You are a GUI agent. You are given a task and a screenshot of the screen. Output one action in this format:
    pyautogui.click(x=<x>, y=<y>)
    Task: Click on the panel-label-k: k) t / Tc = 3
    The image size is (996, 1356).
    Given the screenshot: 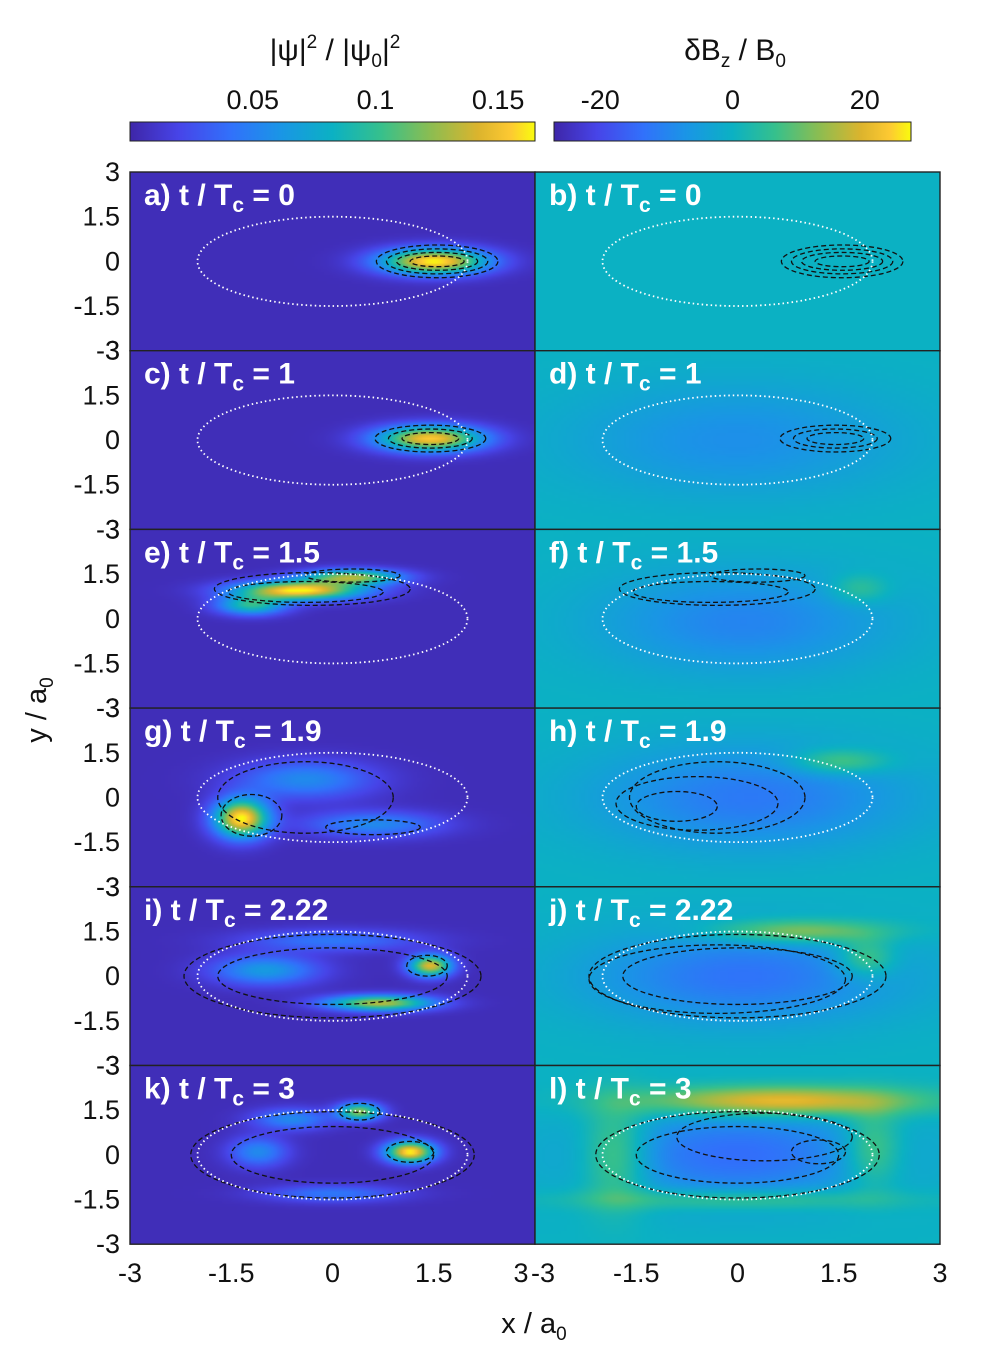 What is the action you would take?
    pyautogui.click(x=219, y=1092)
    